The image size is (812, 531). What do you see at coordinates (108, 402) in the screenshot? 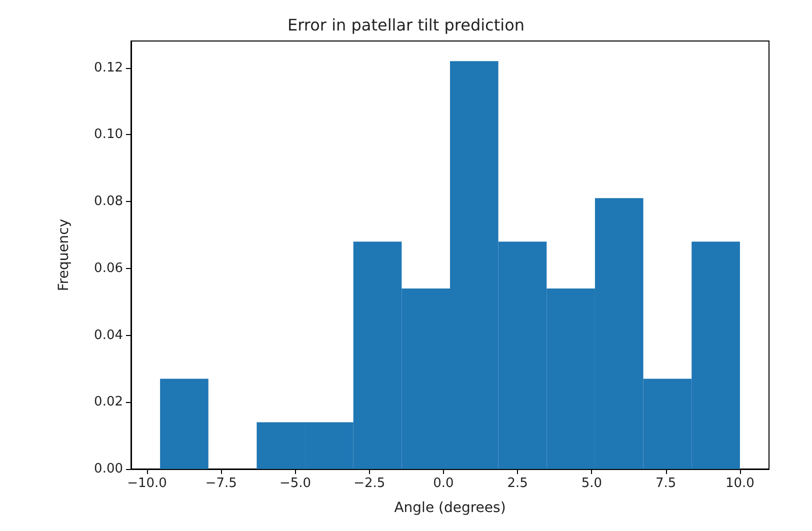
I see `y-tick-label: 0.02` at bounding box center [108, 402].